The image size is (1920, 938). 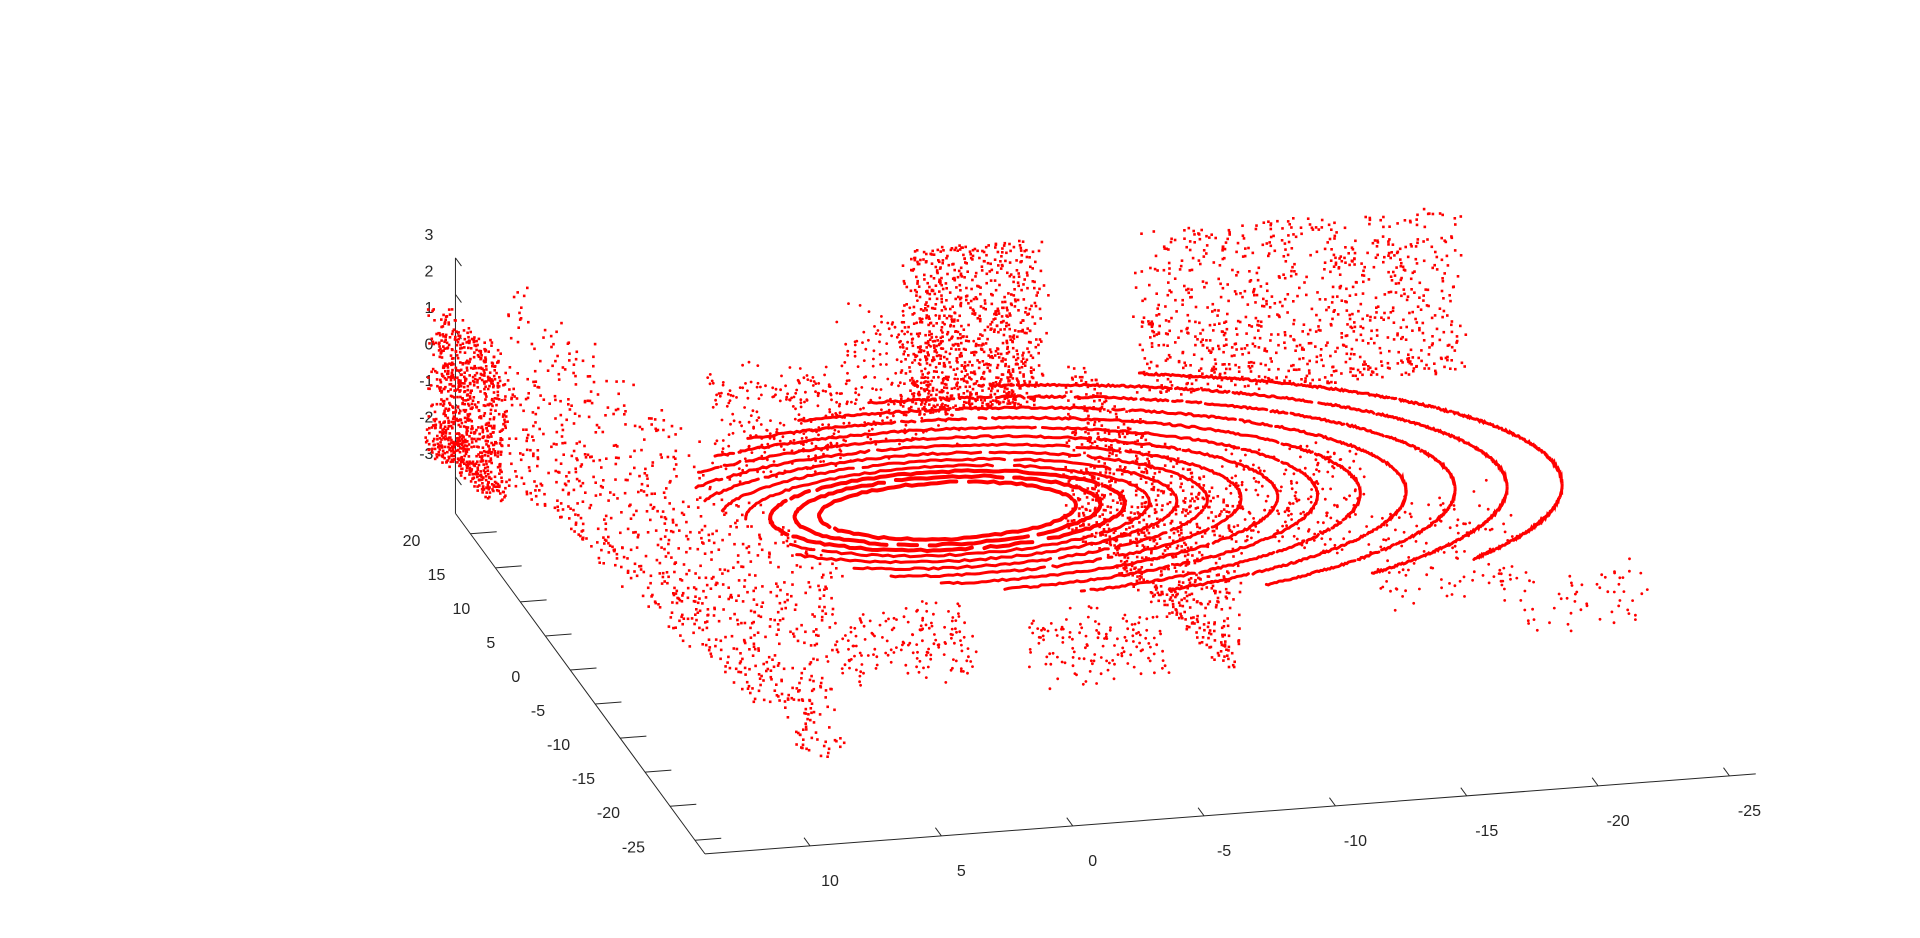 I want to click on z-tick-mark, so click(x=458, y=262).